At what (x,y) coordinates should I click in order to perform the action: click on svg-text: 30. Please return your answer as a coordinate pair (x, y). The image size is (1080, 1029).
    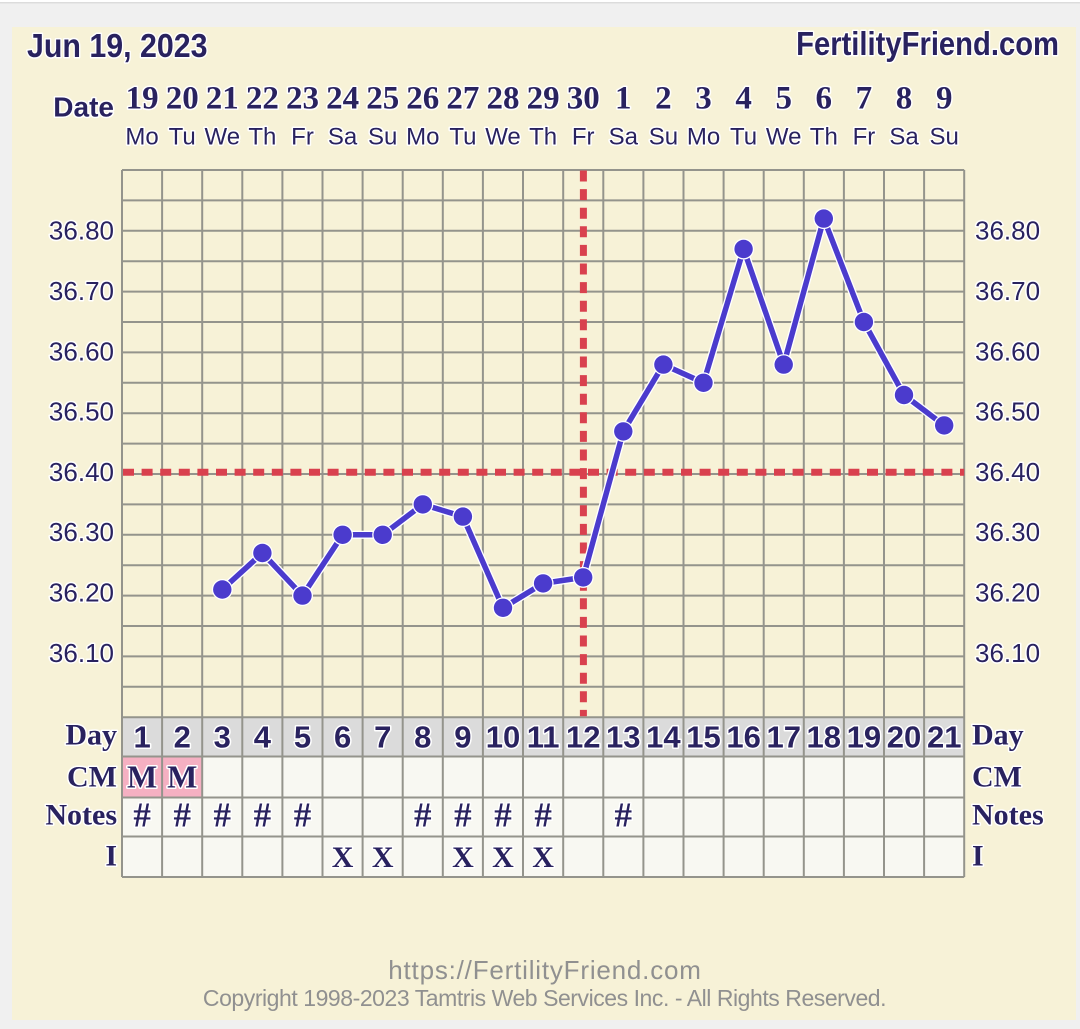
    Looking at the image, I should click on (583, 99).